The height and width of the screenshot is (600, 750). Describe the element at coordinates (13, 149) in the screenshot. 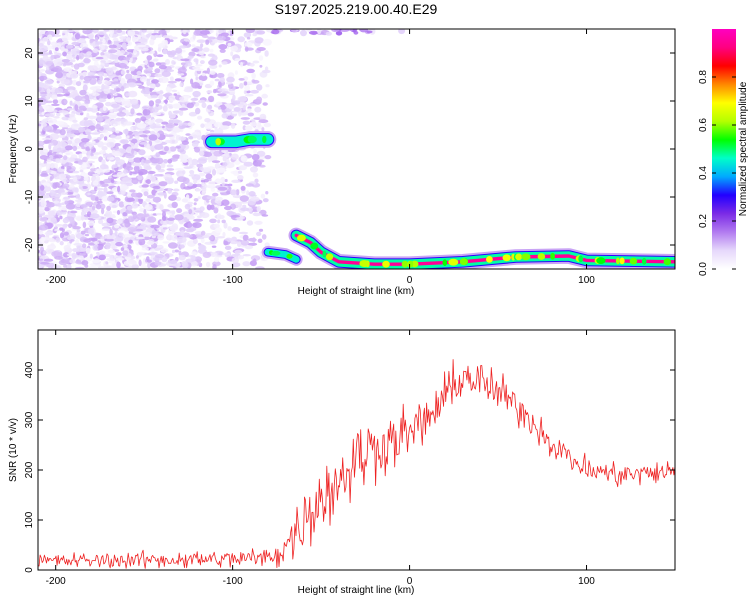

I see `heatmap-y-axis-label: Frequency (Hz)` at that location.